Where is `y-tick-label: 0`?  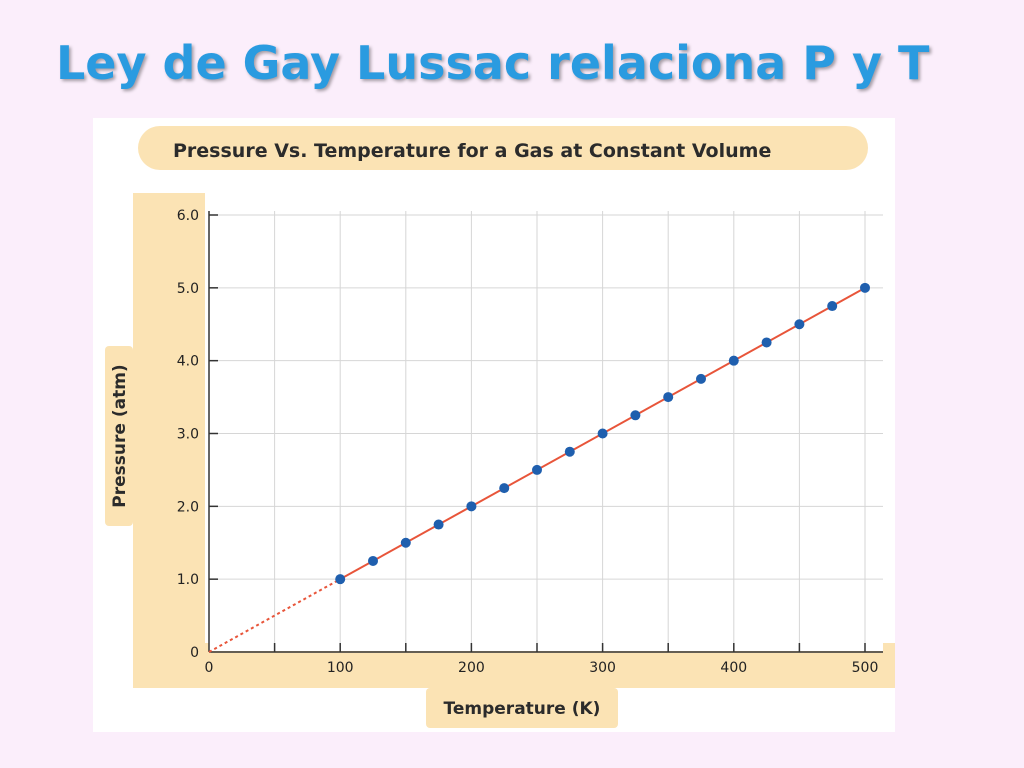
y-tick-label: 0 is located at coordinates (194, 653).